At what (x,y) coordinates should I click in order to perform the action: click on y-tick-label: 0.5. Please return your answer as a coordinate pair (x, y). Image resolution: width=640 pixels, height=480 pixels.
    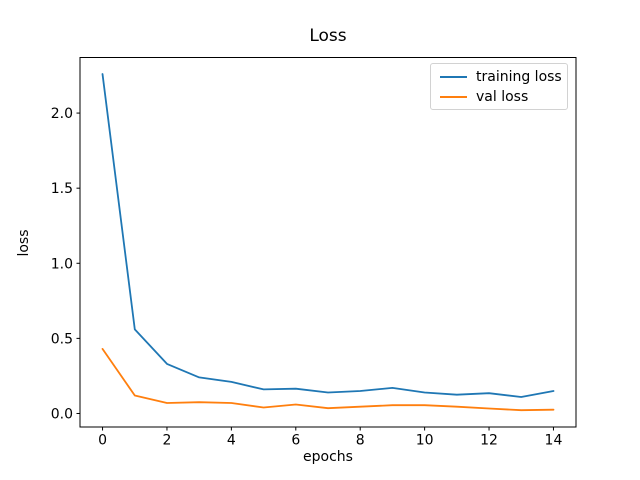
    Looking at the image, I should click on (62, 339).